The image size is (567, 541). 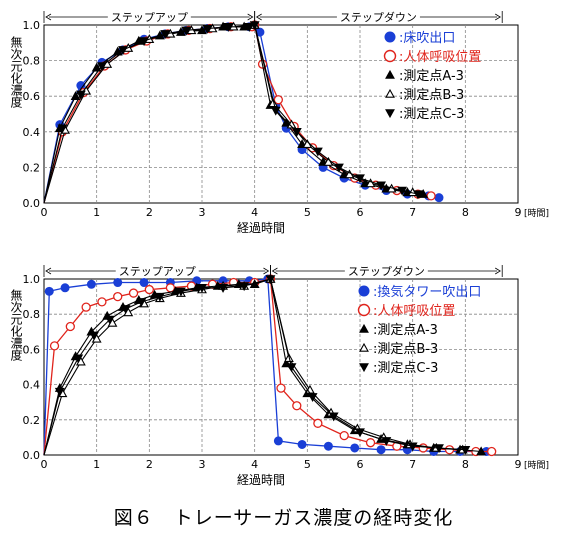 What do you see at coordinates (465, 212) in the screenshot?
I see `x-tick-label: 8` at bounding box center [465, 212].